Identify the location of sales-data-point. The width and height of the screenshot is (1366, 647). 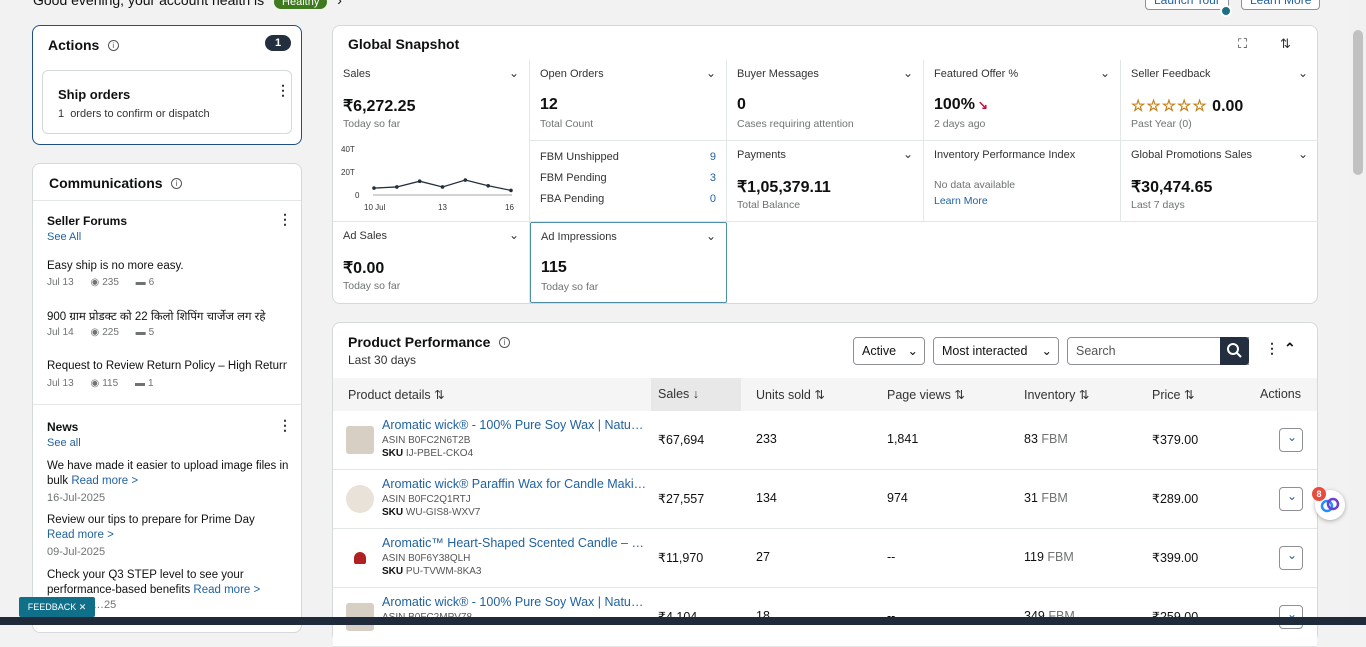
(419, 181).